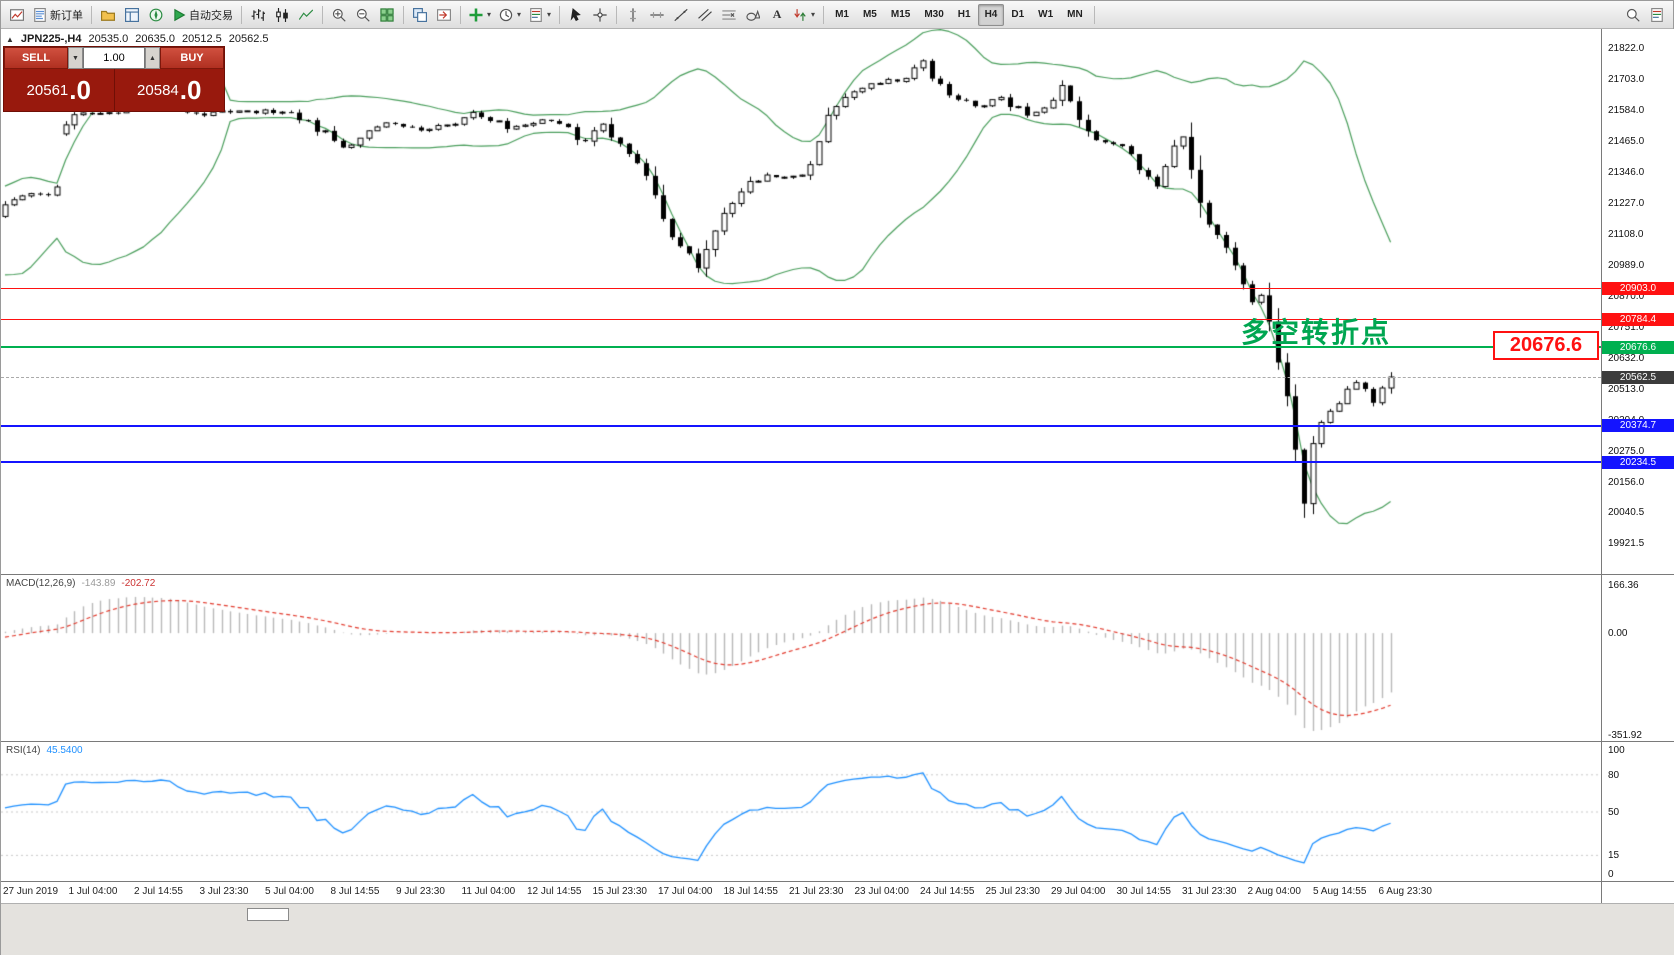  I want to click on rsi-canvas, so click(801, 811).